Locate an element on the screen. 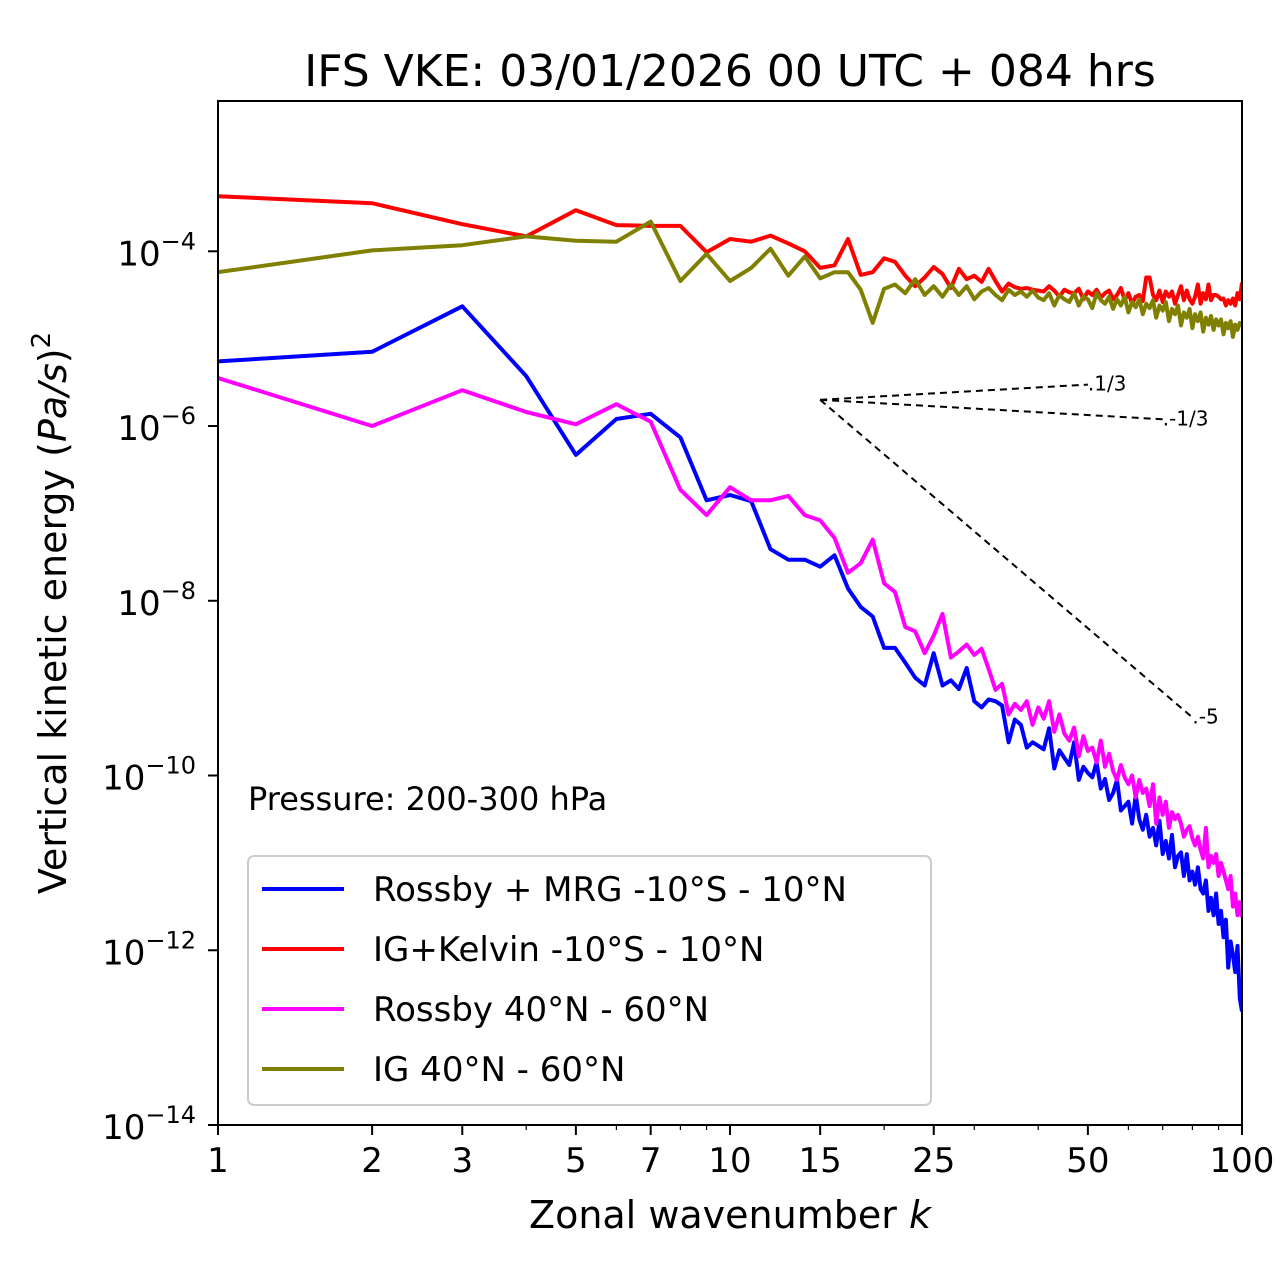  legend-label: IG 40°N - 60°N is located at coordinates (499, 1070).